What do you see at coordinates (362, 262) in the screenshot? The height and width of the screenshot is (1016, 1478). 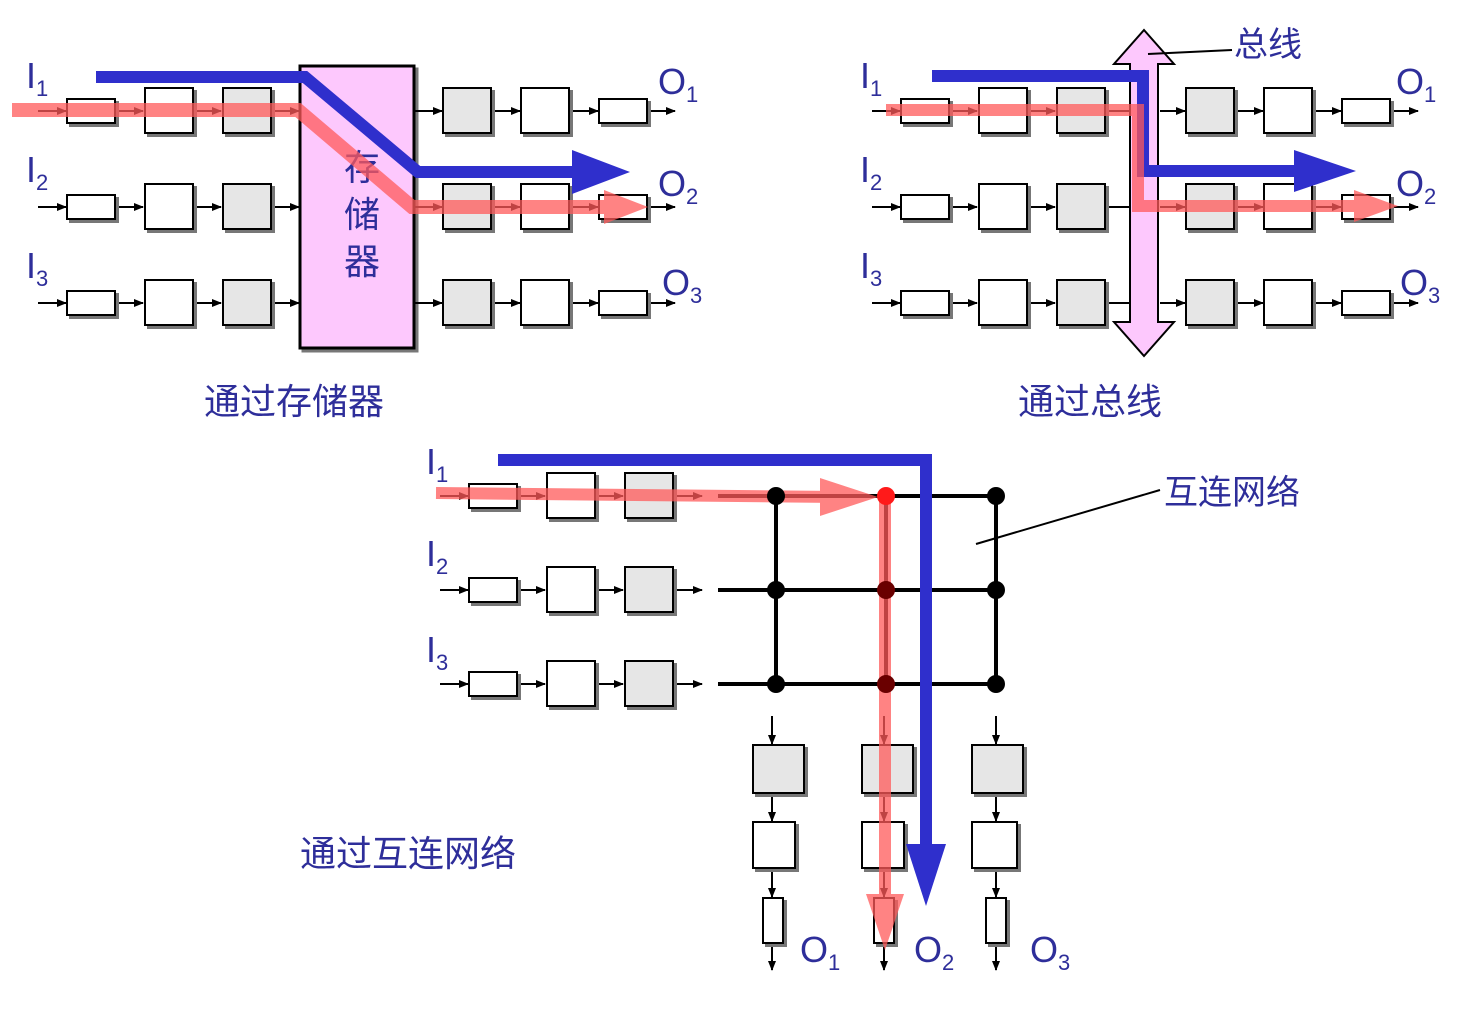 I see `memory-block-char-3: 器` at bounding box center [362, 262].